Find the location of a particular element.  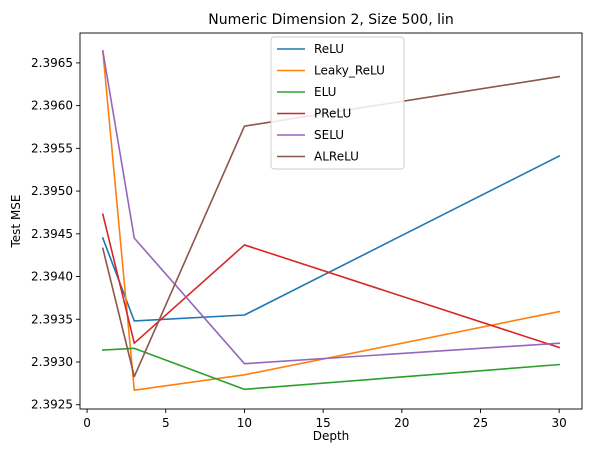

x-tick-label: 10 is located at coordinates (244, 423).